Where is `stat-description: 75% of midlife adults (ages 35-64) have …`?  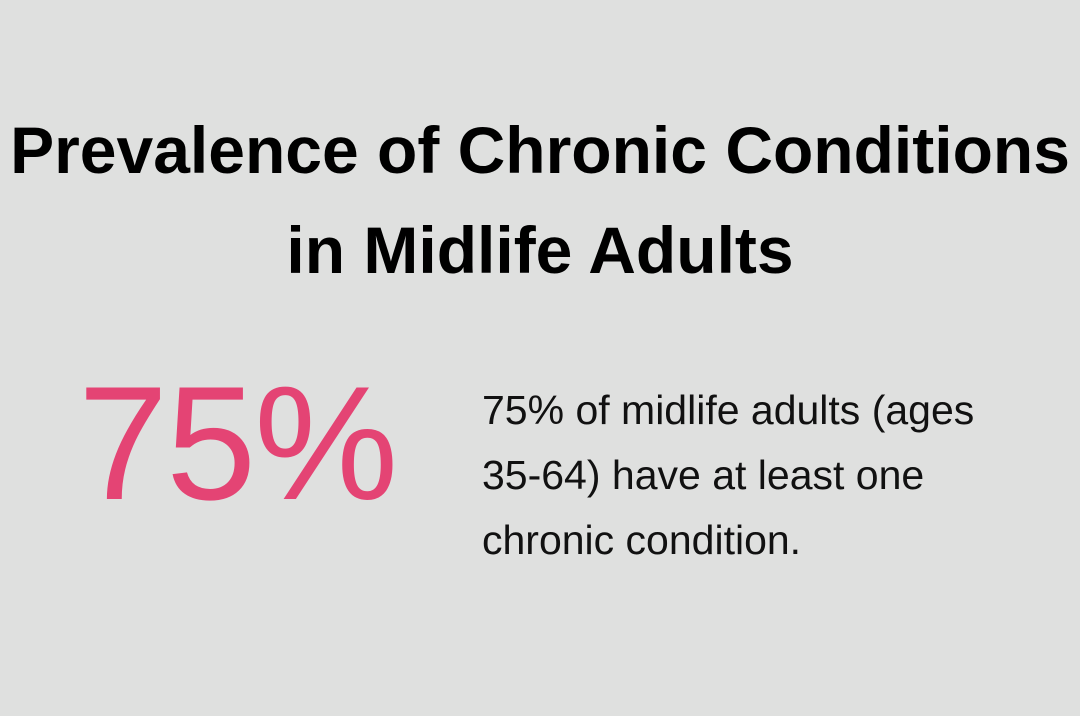 stat-description: 75% of midlife adults (ages 35-64) have … is located at coordinates (728, 475).